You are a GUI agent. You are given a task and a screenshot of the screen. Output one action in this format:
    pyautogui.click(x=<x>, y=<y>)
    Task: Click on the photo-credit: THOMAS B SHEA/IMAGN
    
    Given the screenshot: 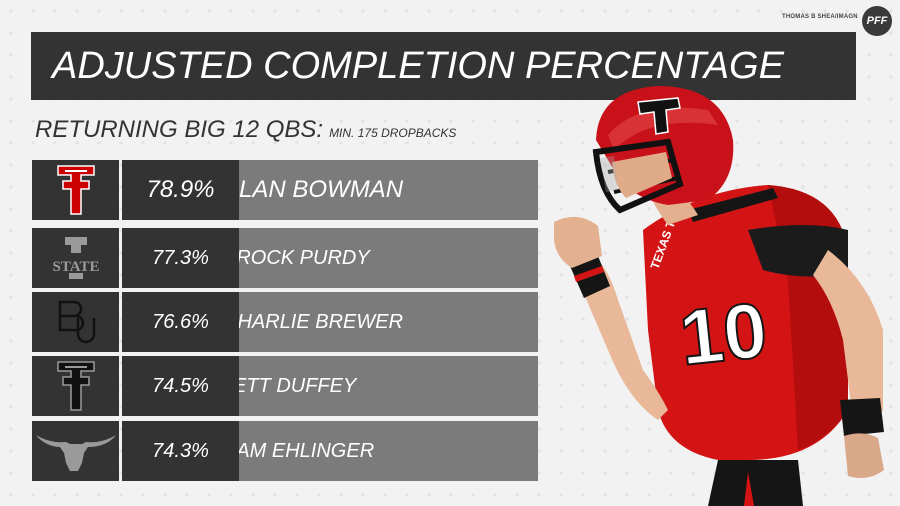 What is the action you would take?
    pyautogui.click(x=820, y=17)
    